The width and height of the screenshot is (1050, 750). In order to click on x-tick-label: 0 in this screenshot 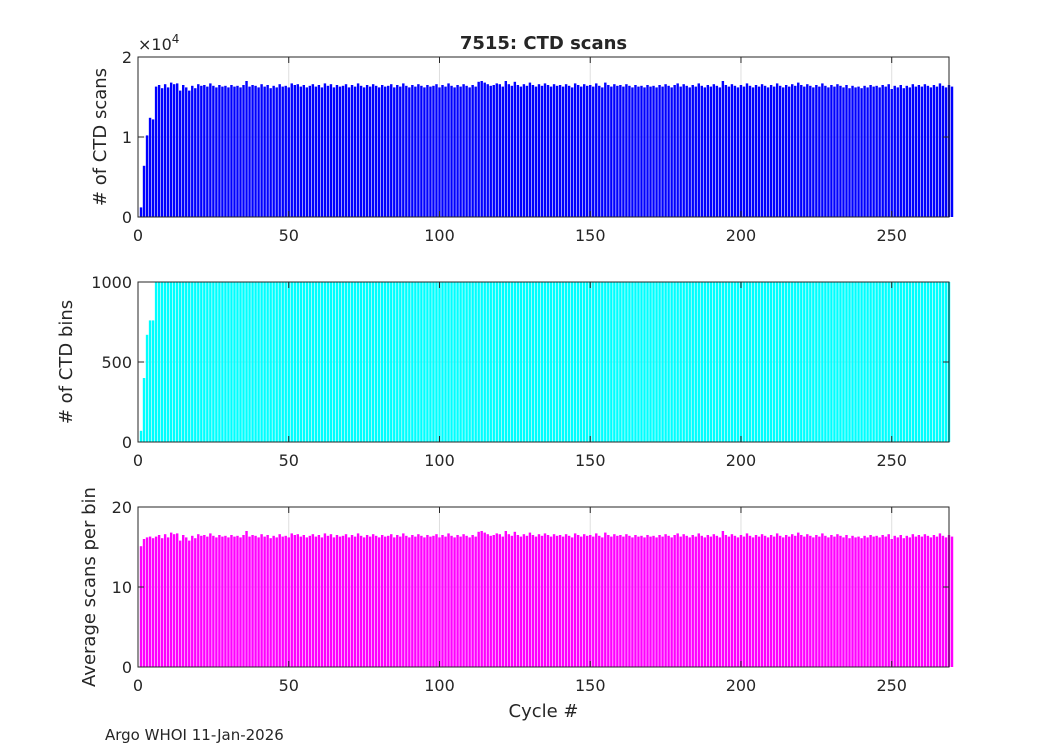, I will do `click(138, 235)`.